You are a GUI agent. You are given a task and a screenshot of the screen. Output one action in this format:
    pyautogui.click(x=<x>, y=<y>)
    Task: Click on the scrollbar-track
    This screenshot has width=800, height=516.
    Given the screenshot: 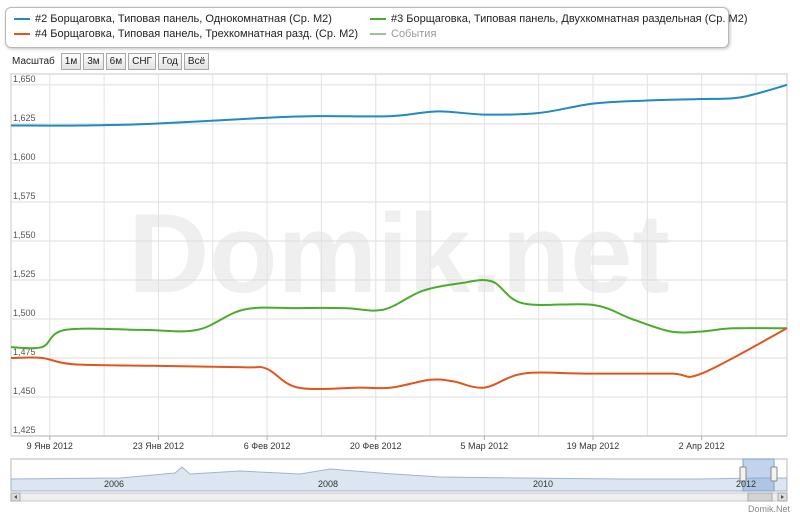 What is the action you would take?
    pyautogui.click(x=399, y=497)
    